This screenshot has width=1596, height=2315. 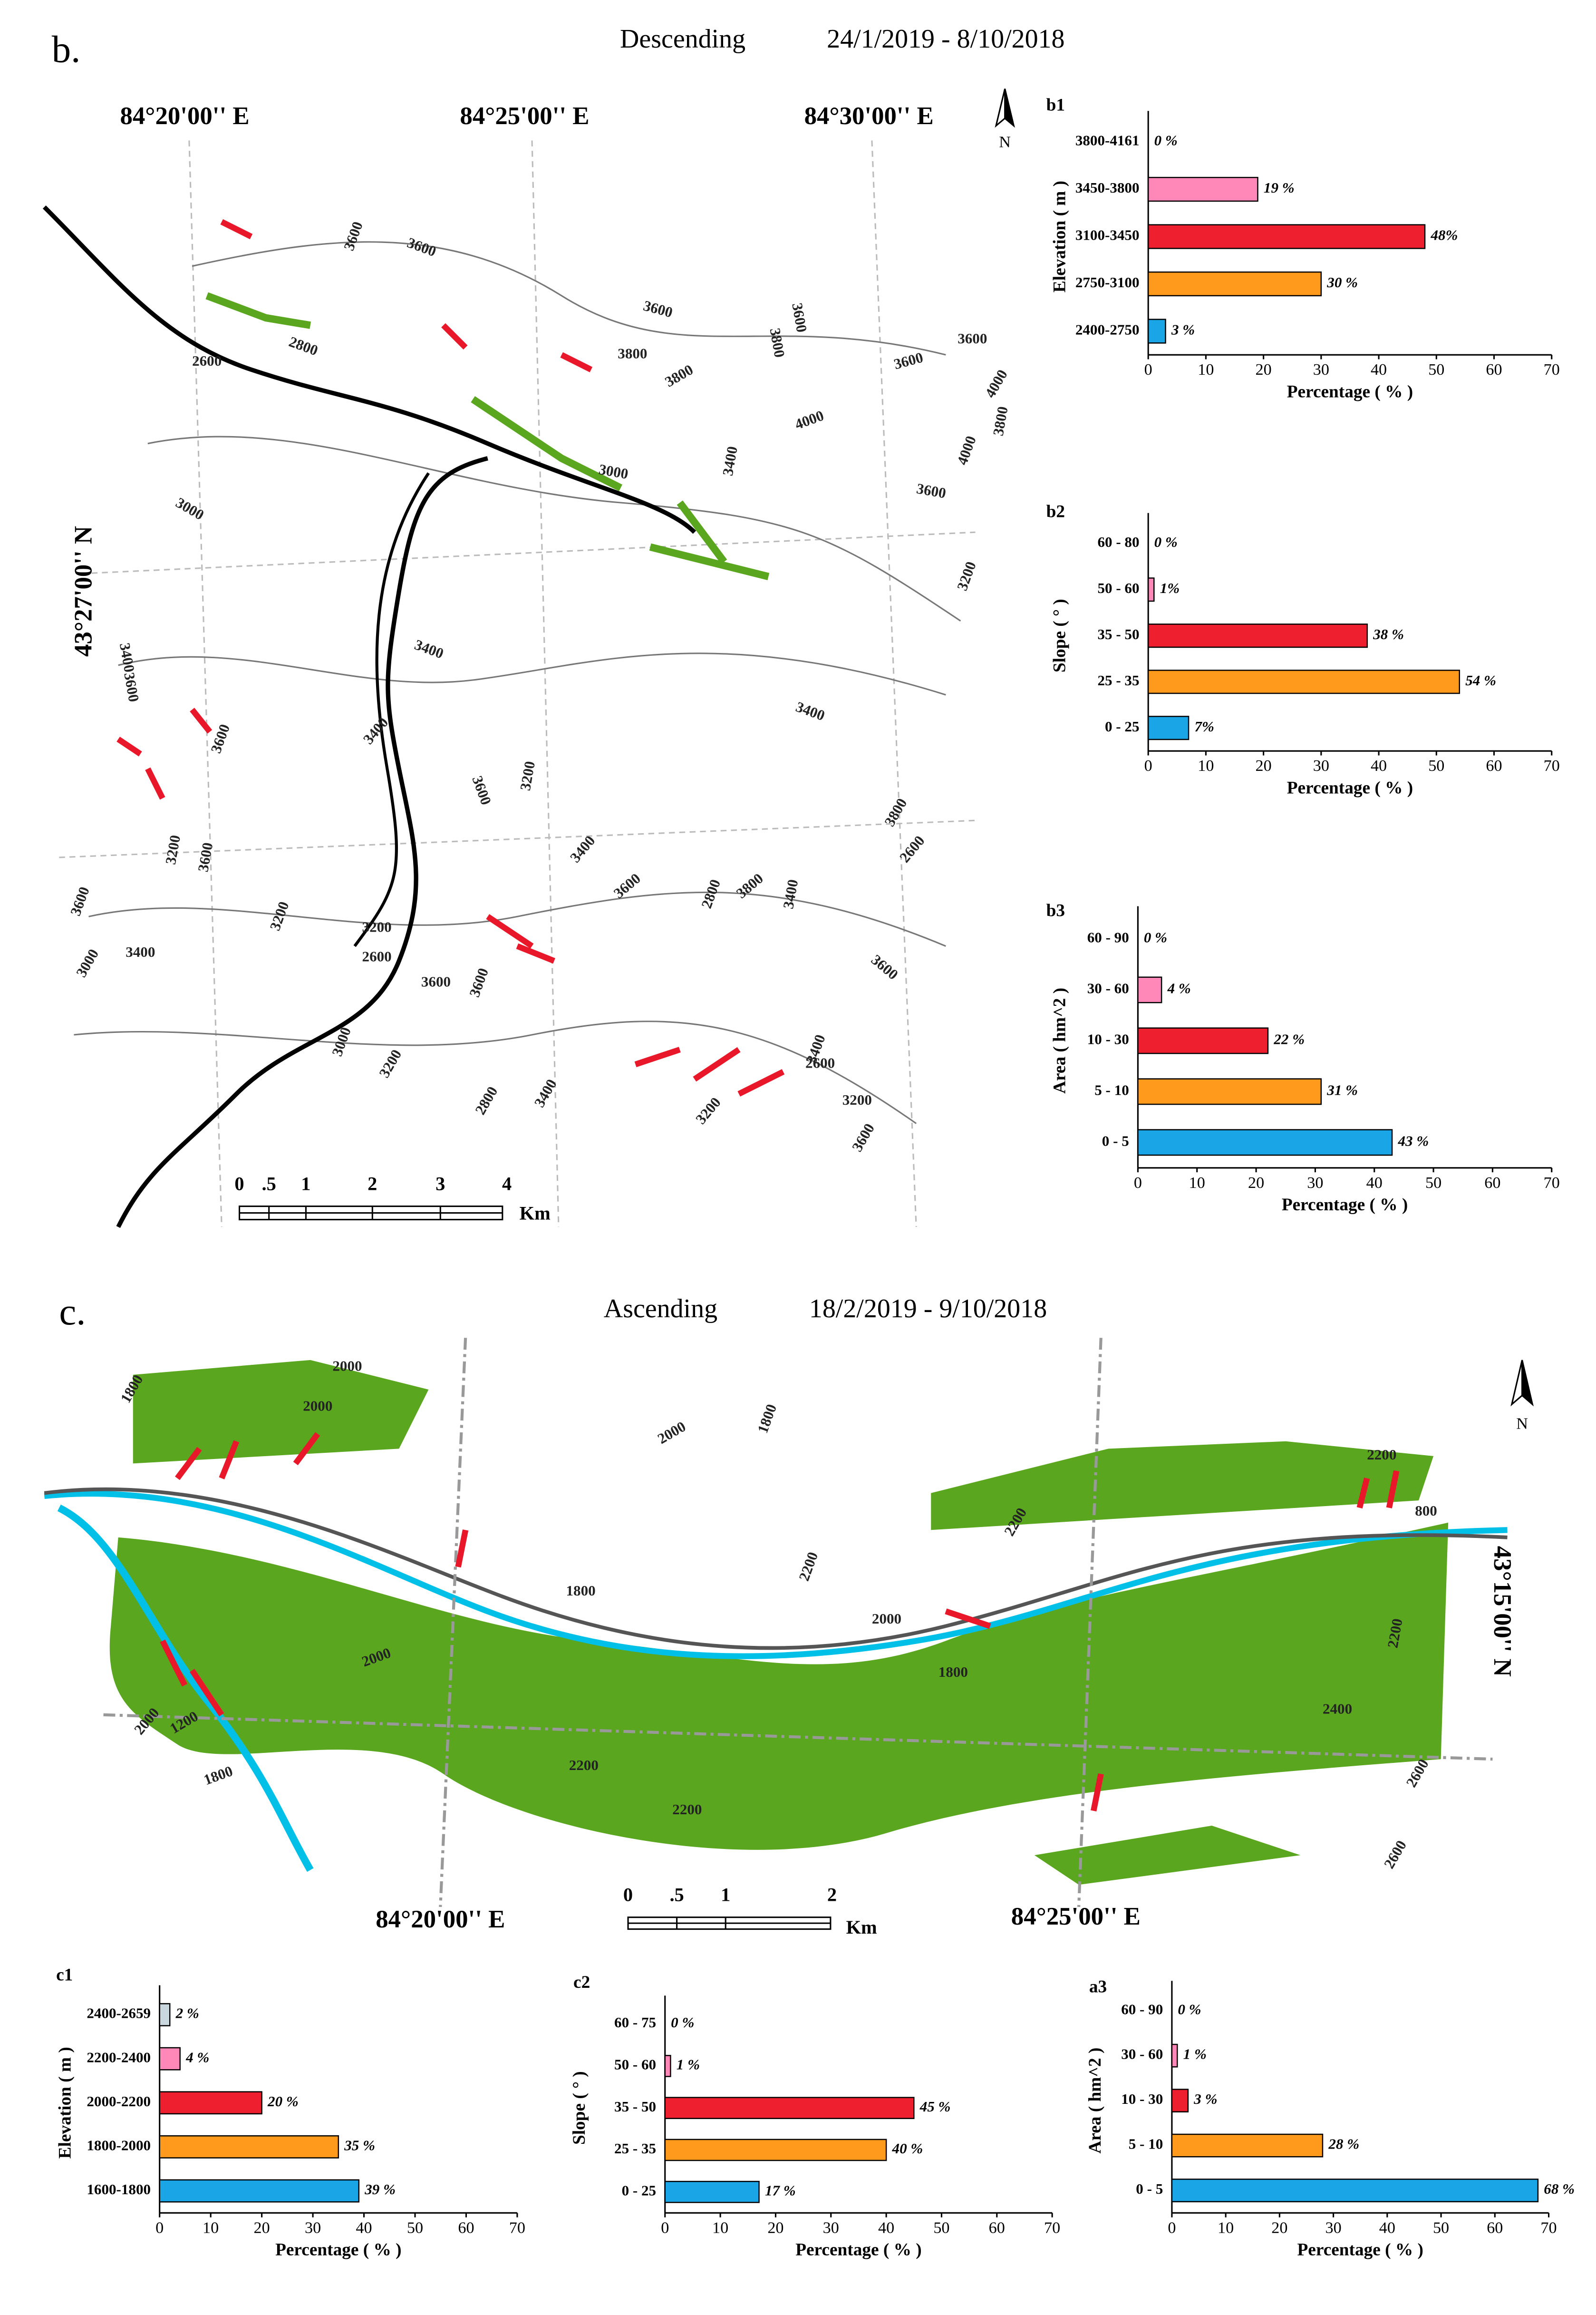 What do you see at coordinates (1107, 235) in the screenshot?
I see `category-label: 3100-3450` at bounding box center [1107, 235].